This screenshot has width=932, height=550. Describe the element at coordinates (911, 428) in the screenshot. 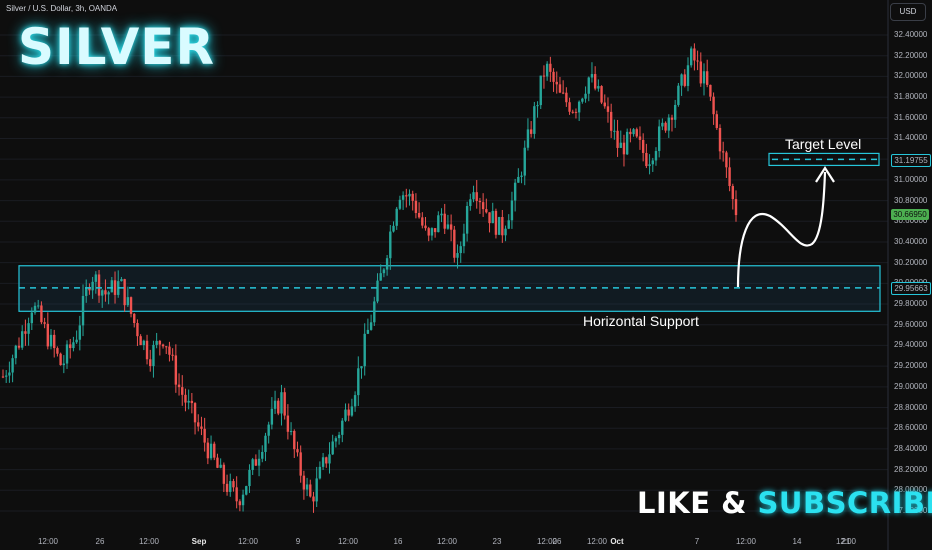

I see `price-tick-label: 28.60000` at that location.